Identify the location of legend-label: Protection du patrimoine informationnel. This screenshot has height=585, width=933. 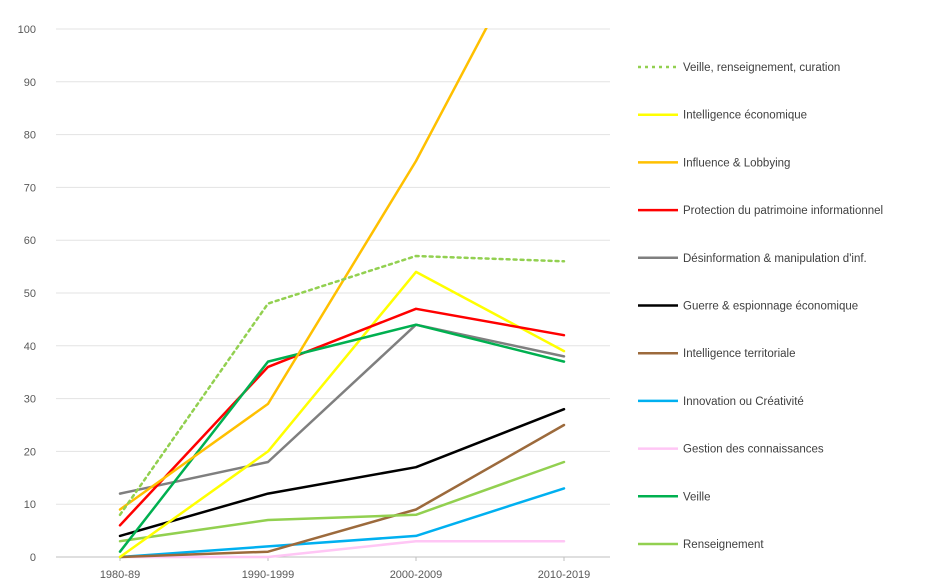
(783, 211).